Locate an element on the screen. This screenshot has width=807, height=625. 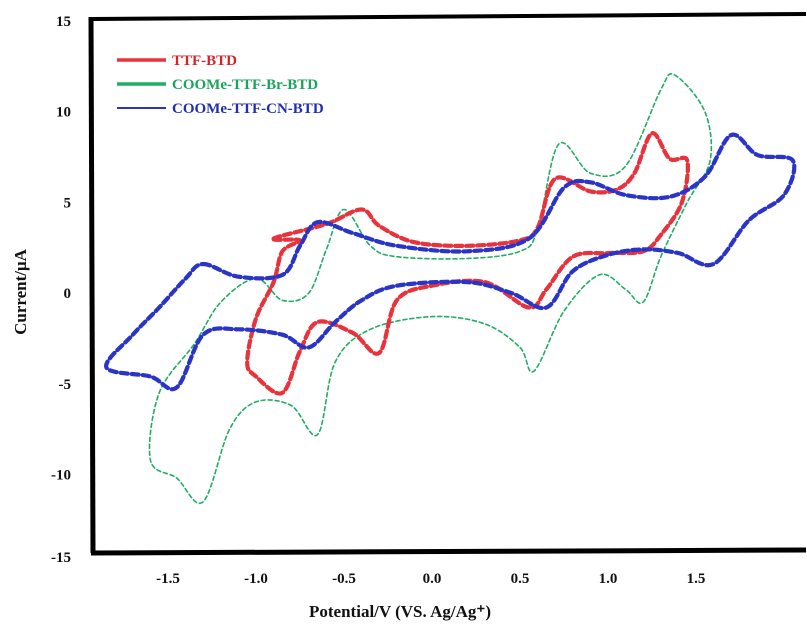
y-tick-label: 15 is located at coordinates (63, 22).